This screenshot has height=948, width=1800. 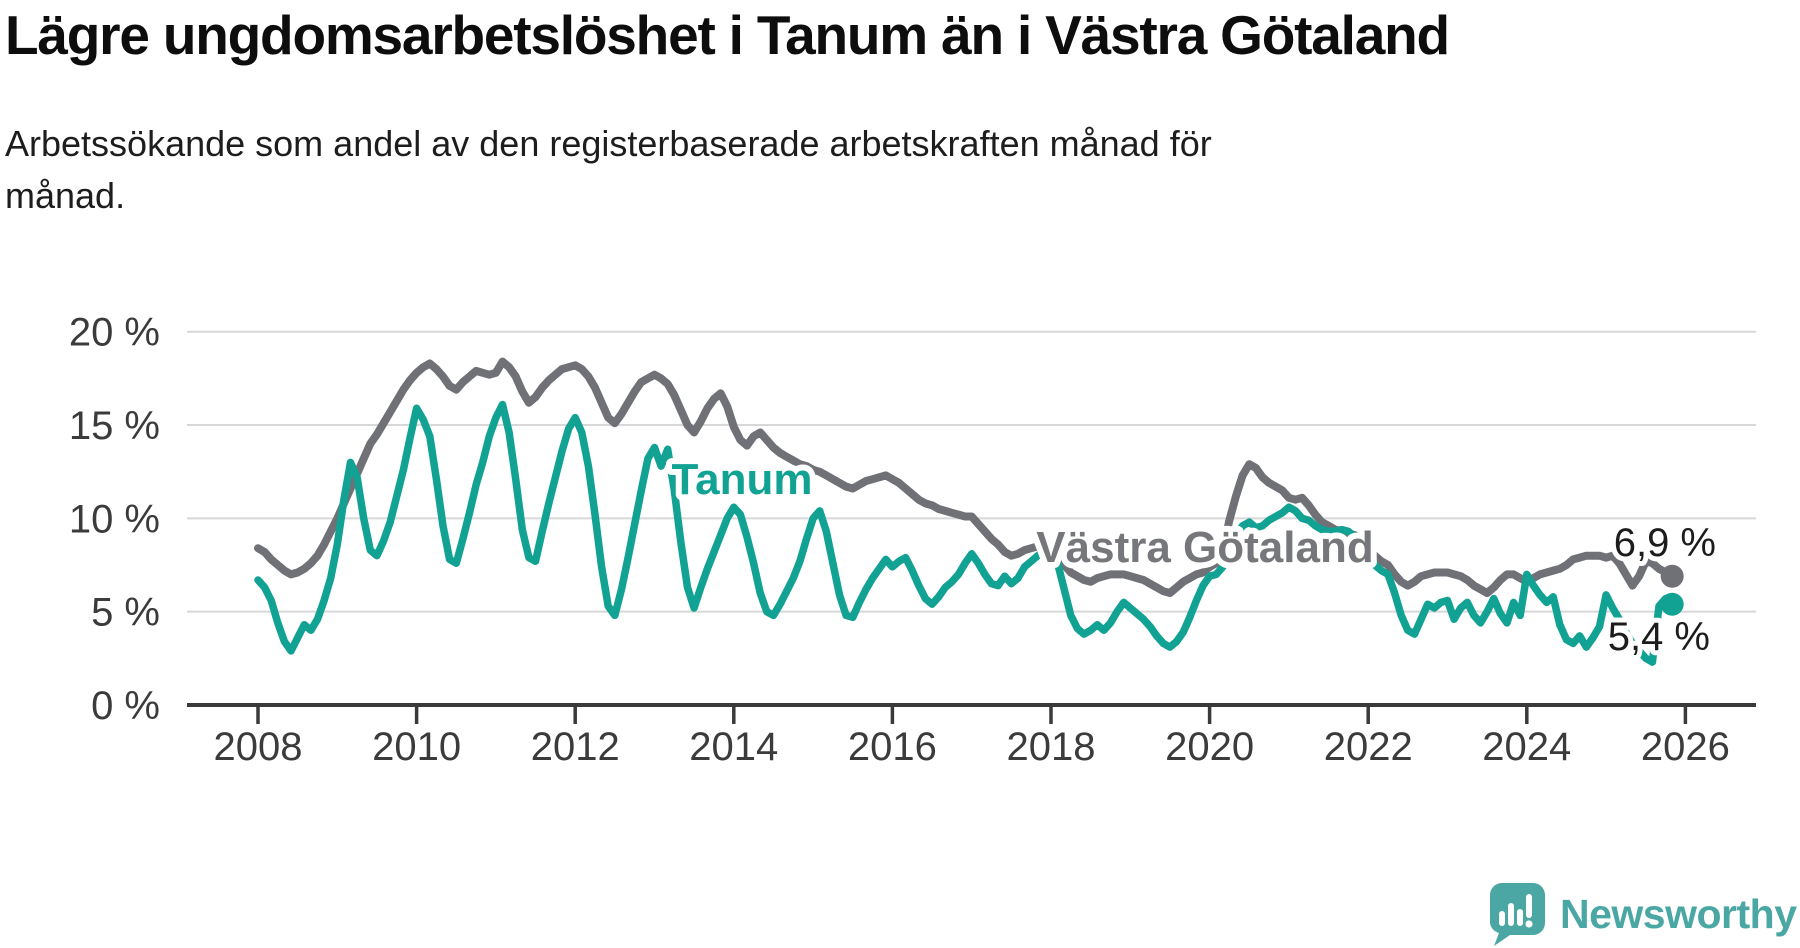 What do you see at coordinates (1529, 911) in the screenshot?
I see `exclamation-glyph` at bounding box center [1529, 911].